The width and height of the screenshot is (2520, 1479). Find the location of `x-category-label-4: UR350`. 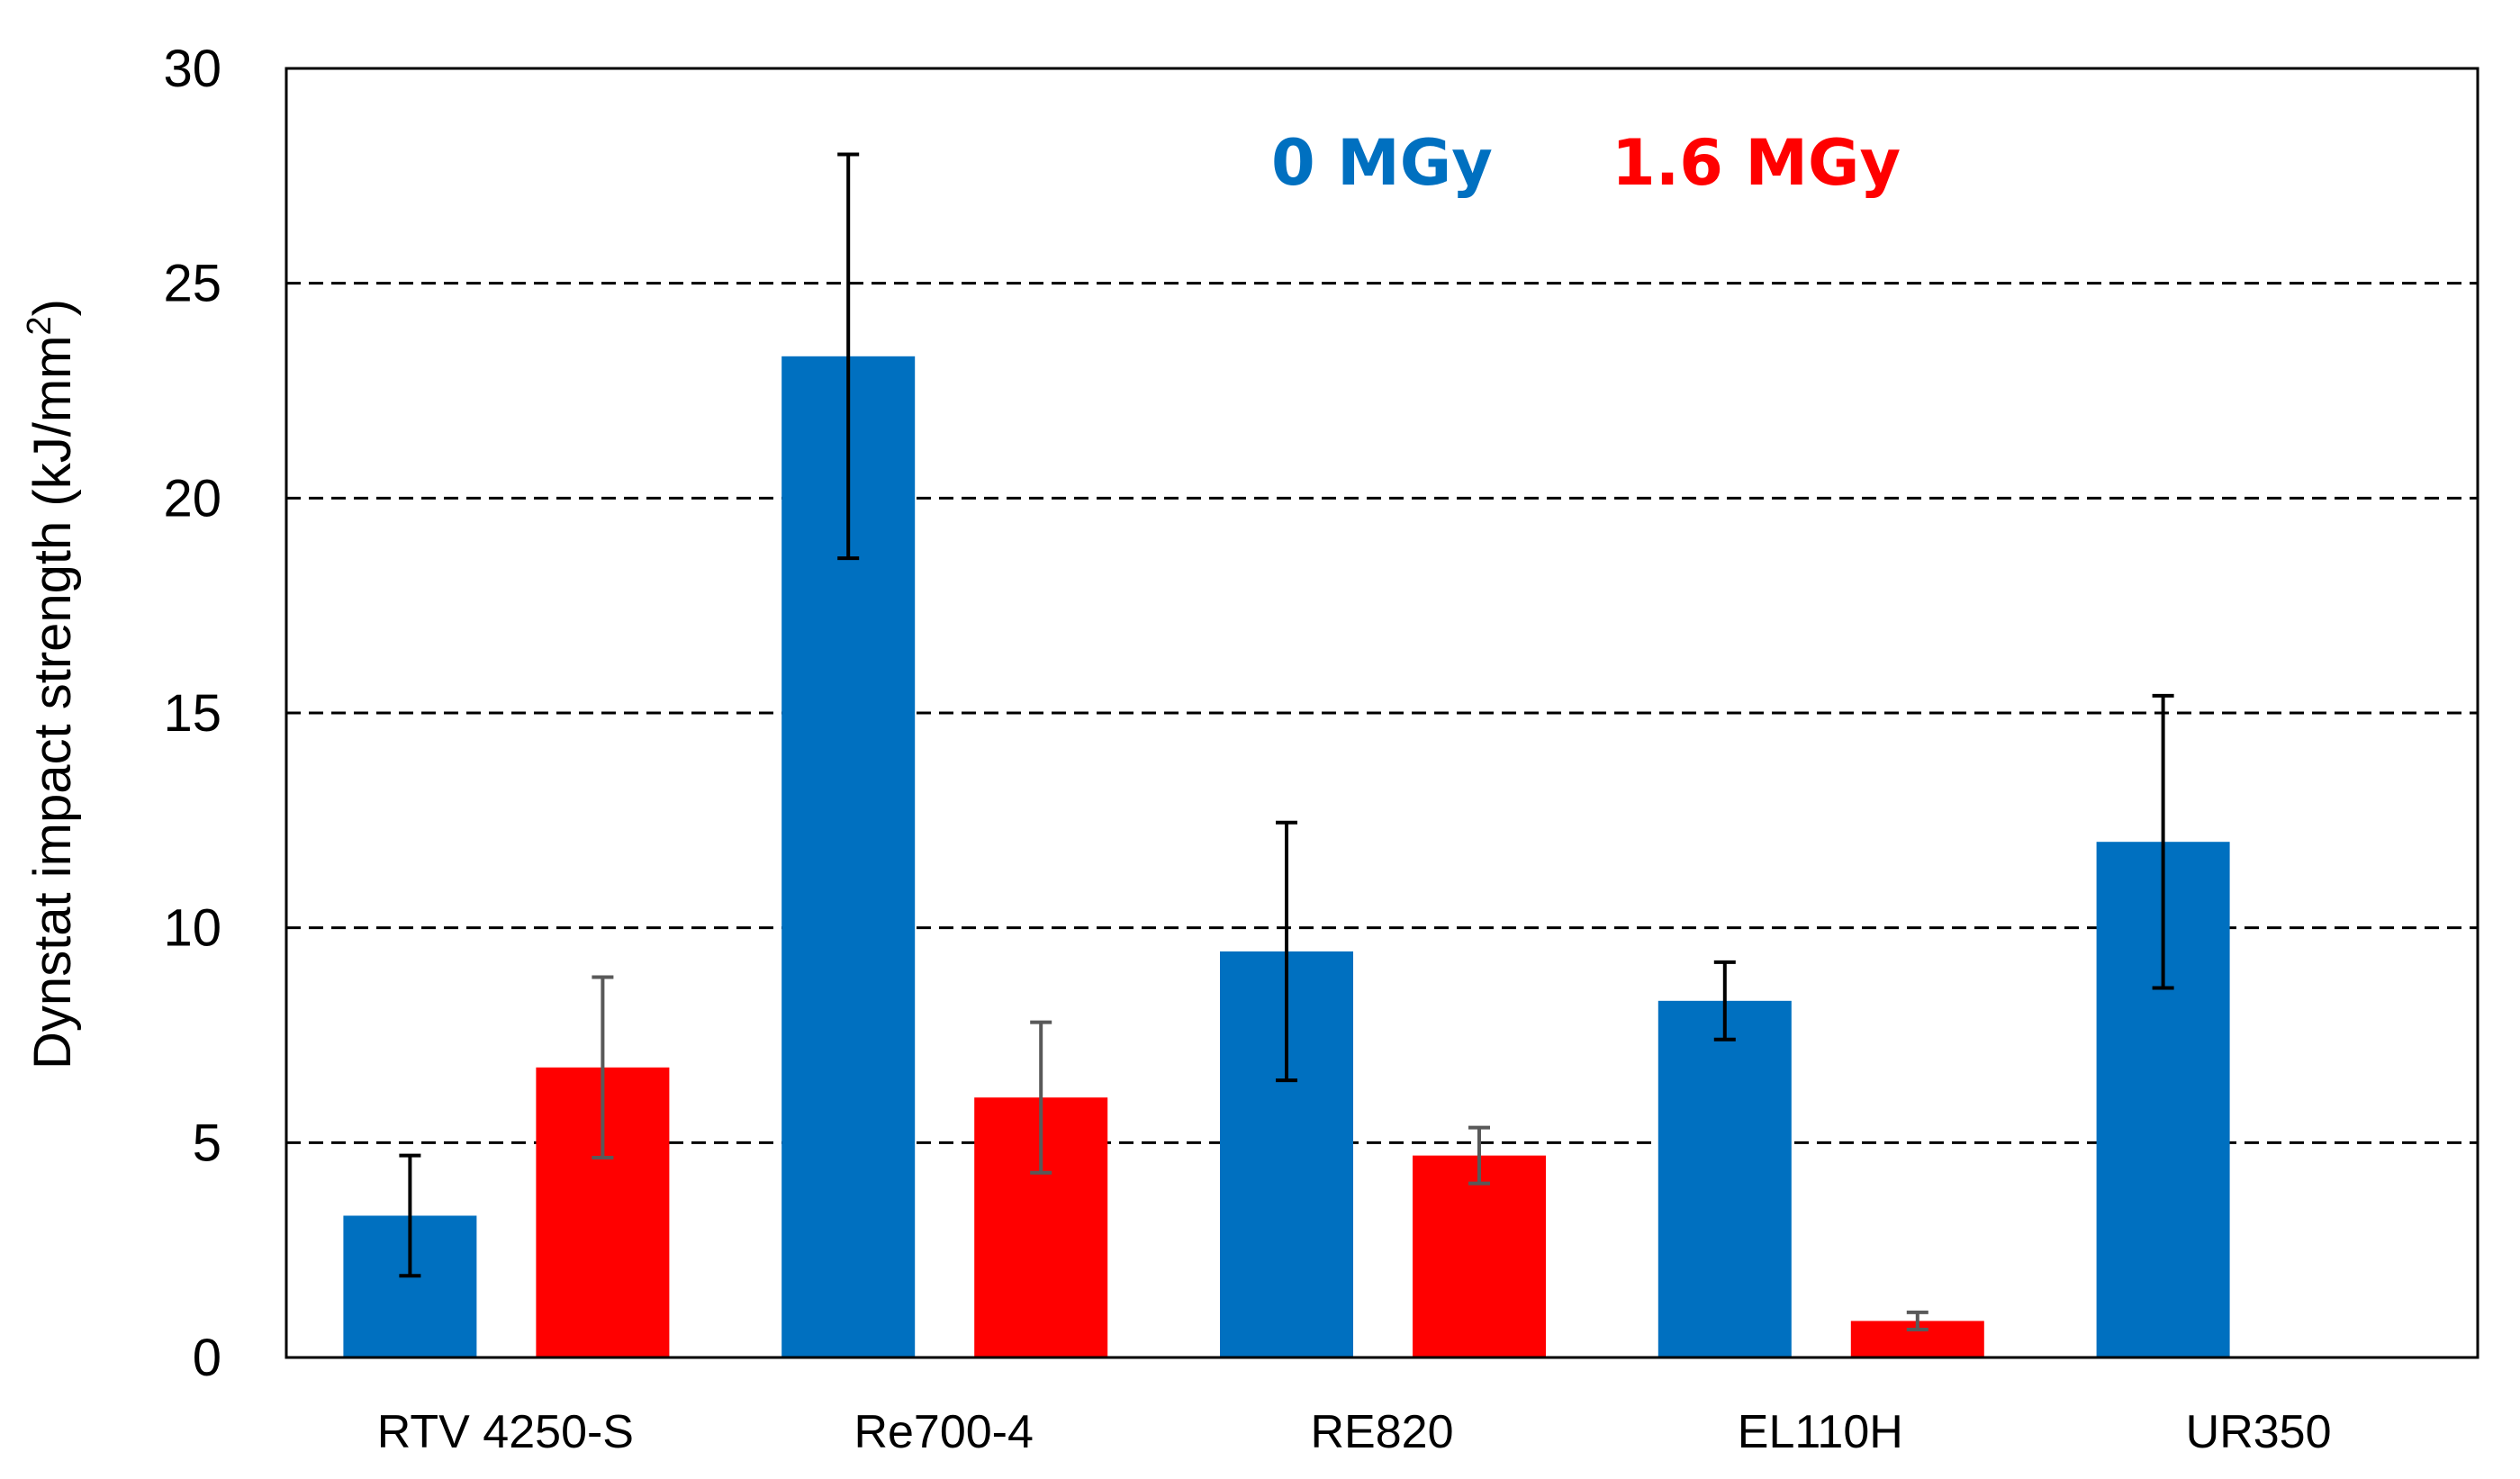

x-category-label-4: UR350 is located at coordinates (2259, 1432).